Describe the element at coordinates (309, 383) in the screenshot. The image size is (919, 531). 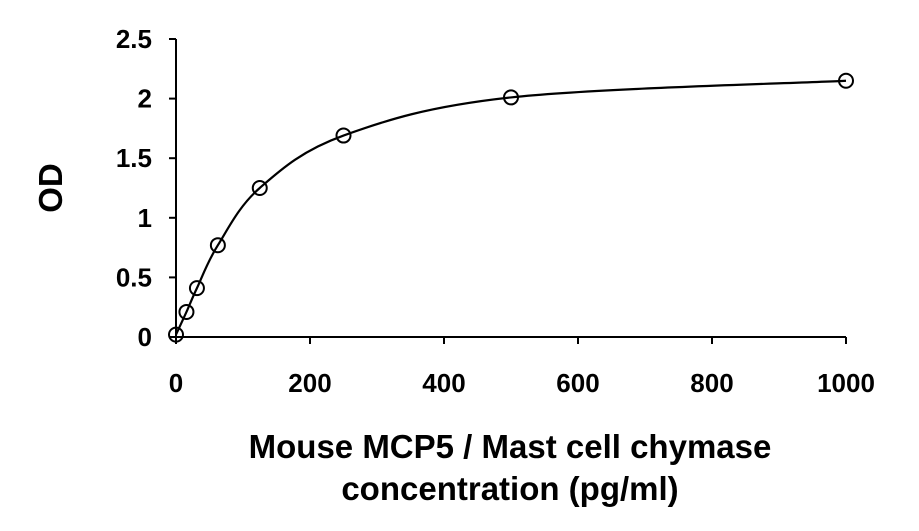
I see `x-tick-label: 200` at that location.